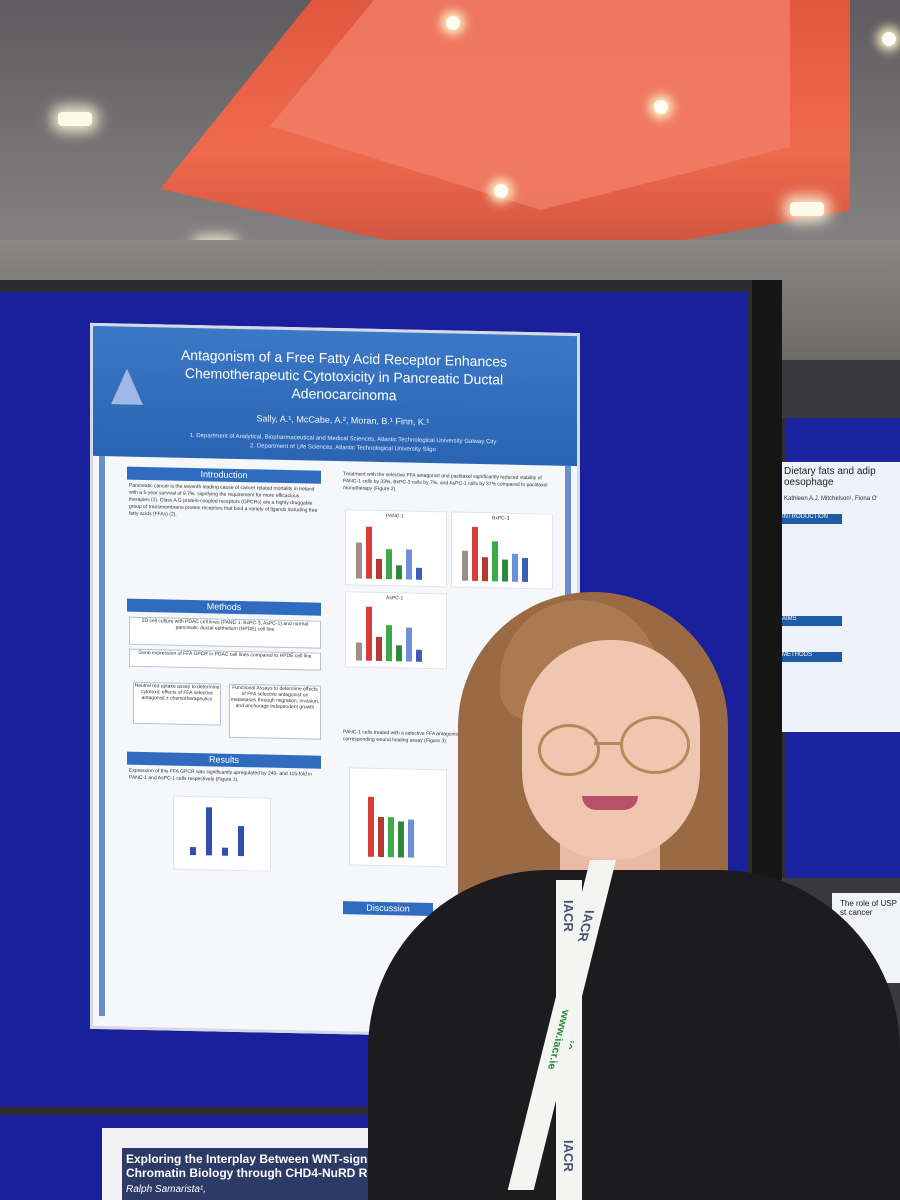 The image size is (900, 1200). I want to click on neighbor-poster-title: Dietary fats and adip oesophage, so click(830, 477).